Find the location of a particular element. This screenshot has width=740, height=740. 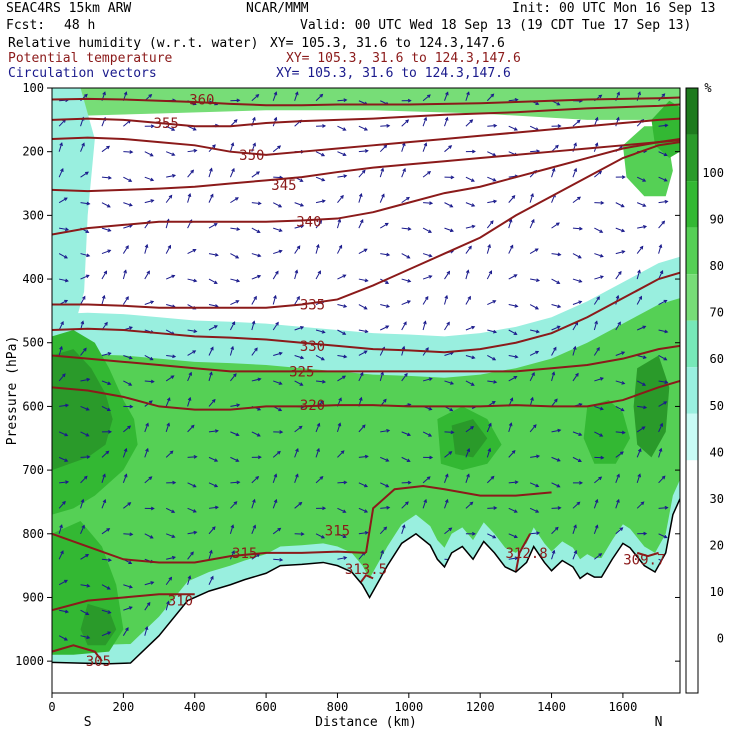

theta-label: 310 is located at coordinates (180, 602).